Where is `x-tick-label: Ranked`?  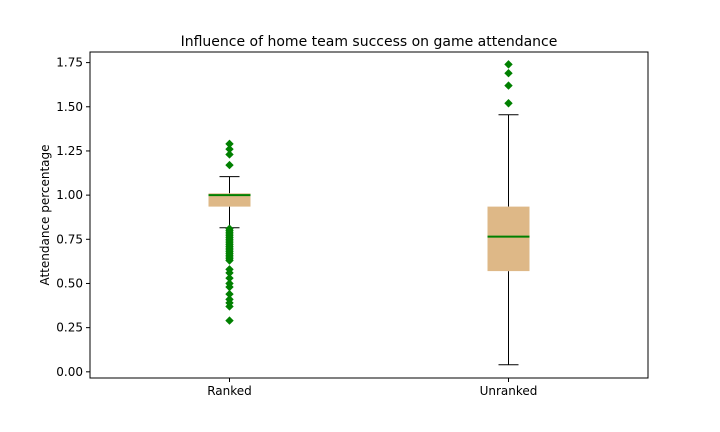 x-tick-label: Ranked is located at coordinates (229, 391).